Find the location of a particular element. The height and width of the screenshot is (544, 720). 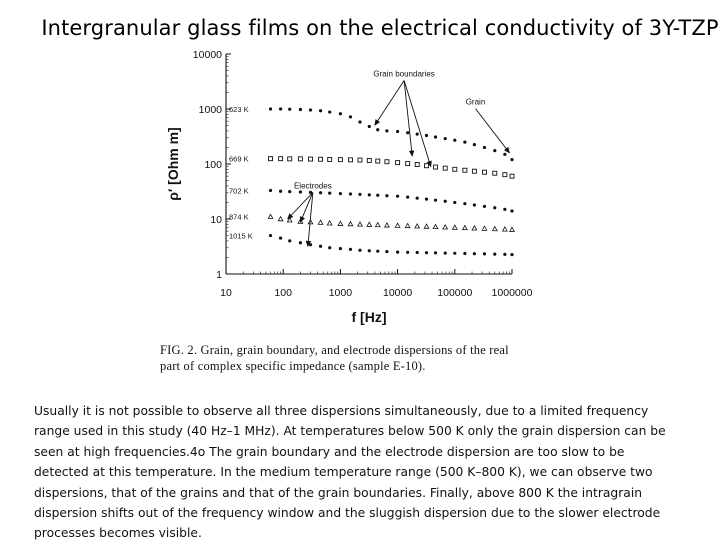

x-axis-label: f [Hz] is located at coordinates (369, 317).